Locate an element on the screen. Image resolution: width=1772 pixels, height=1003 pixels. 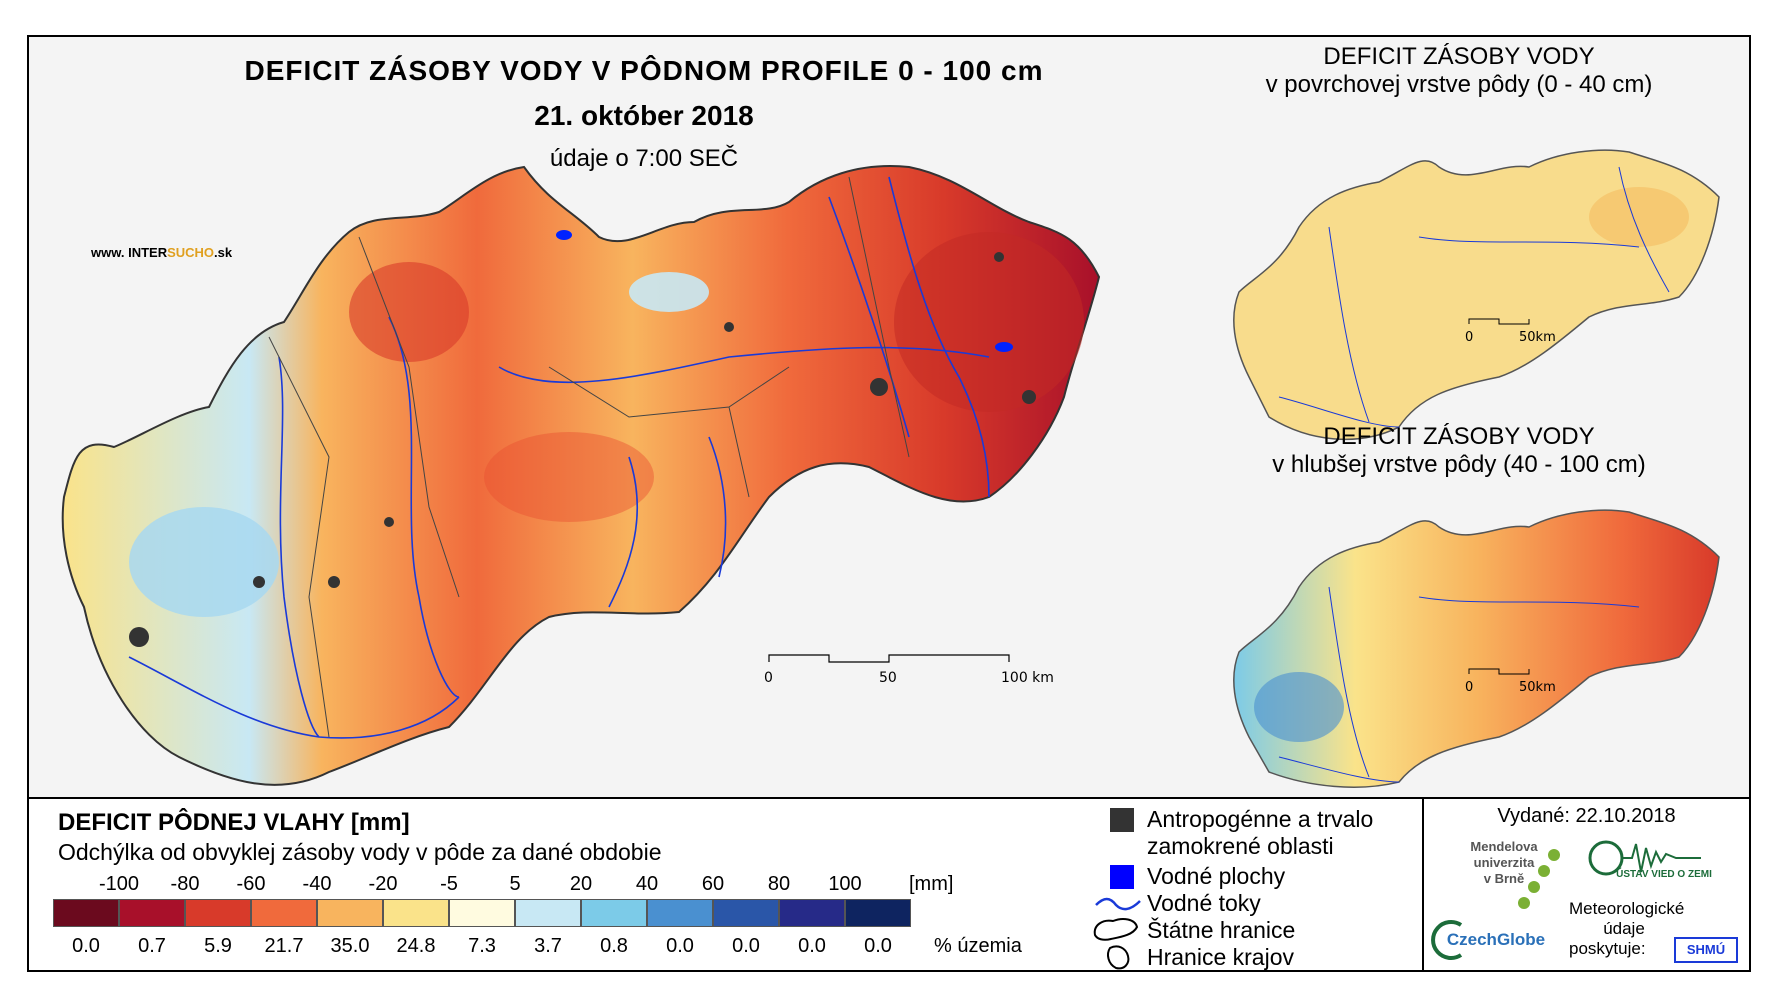
legend-color-scale is located at coordinates (482, 913).